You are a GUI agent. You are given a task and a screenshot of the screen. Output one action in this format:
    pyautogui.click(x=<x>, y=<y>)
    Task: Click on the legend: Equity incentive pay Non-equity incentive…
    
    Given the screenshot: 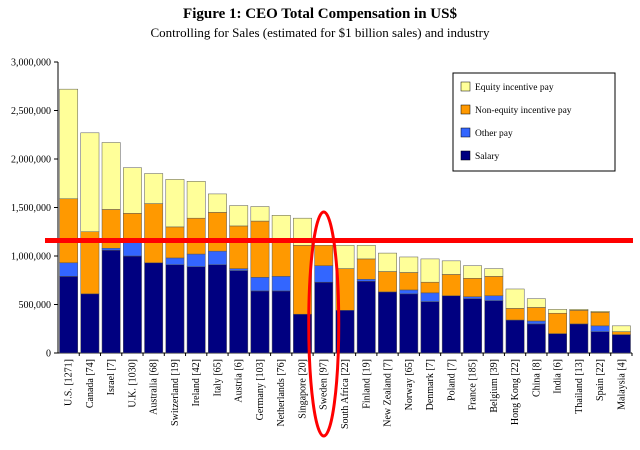 What is the action you would take?
    pyautogui.click(x=534, y=122)
    